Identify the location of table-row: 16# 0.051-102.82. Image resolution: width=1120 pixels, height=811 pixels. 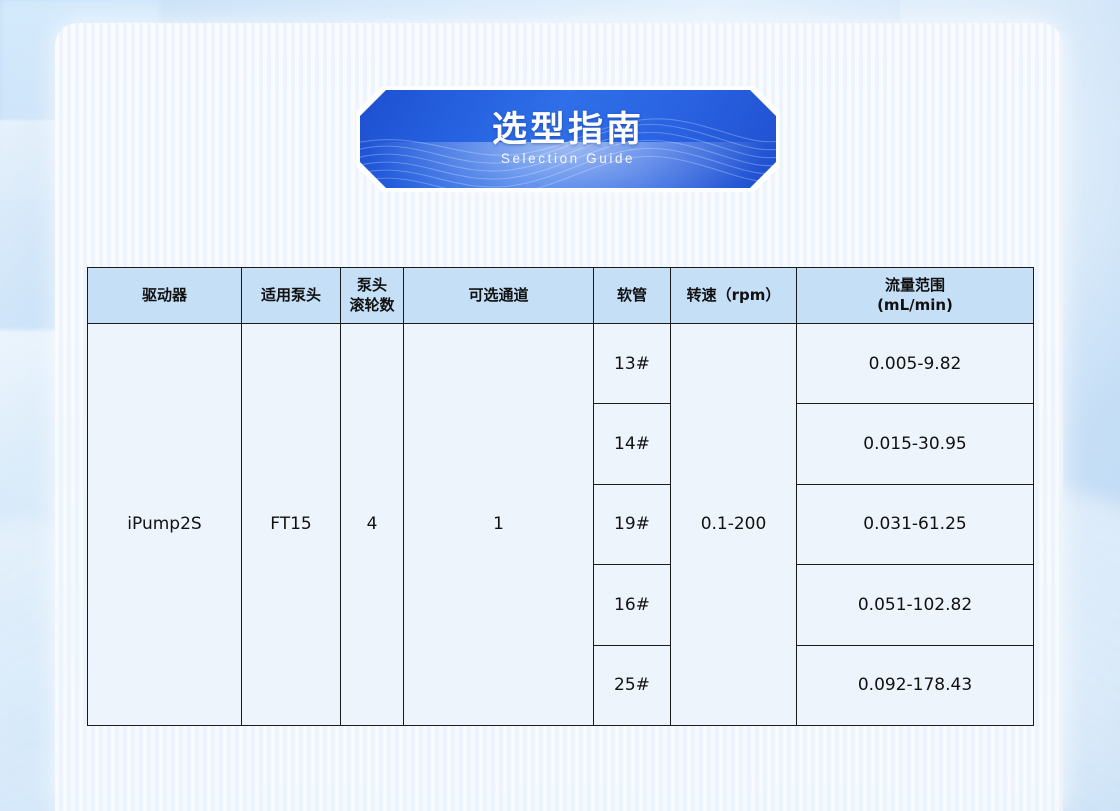
(561, 605).